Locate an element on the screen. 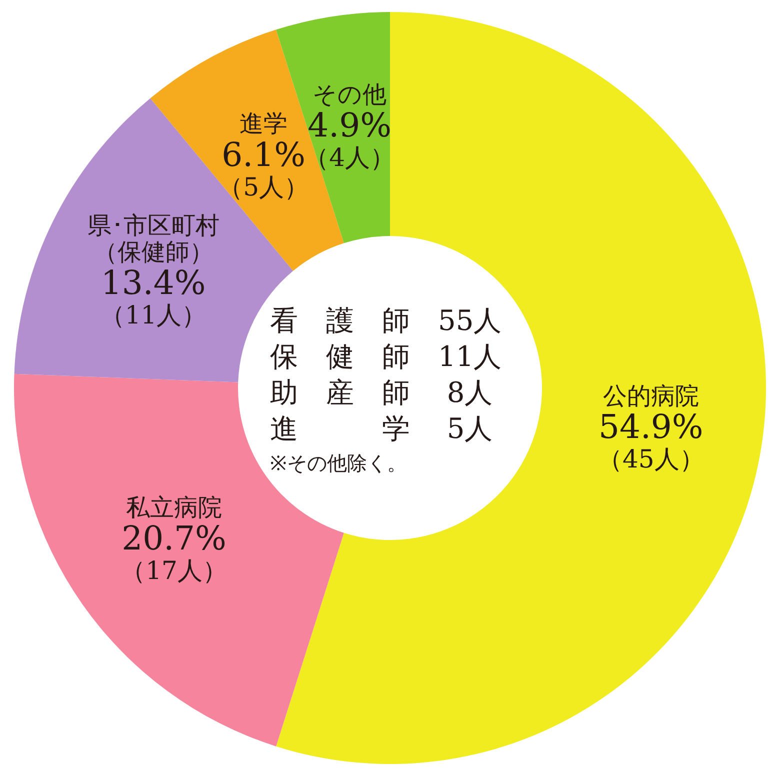 The image size is (780, 777). data-label: 54.9% （45人） is located at coordinates (650, 440).